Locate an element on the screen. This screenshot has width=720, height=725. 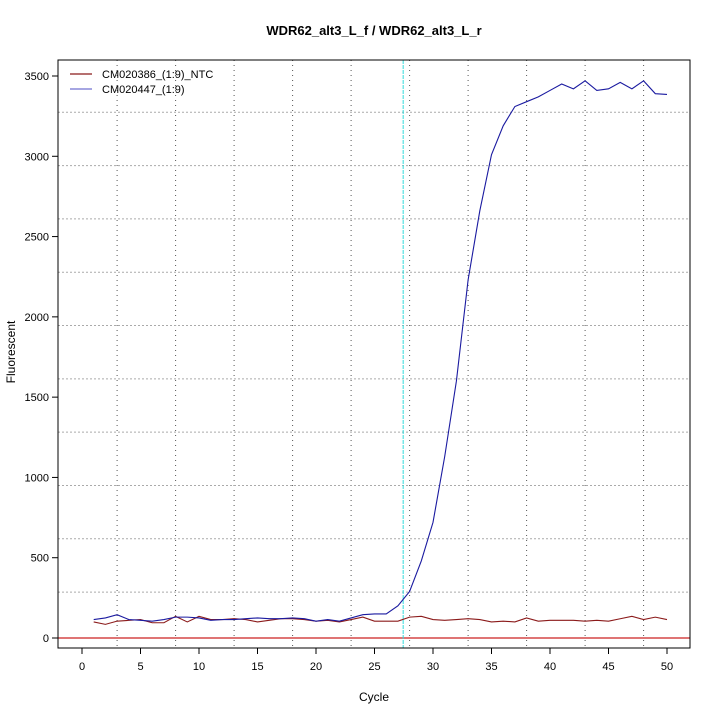
y-tick-label: 3500 is located at coordinates (37, 77).